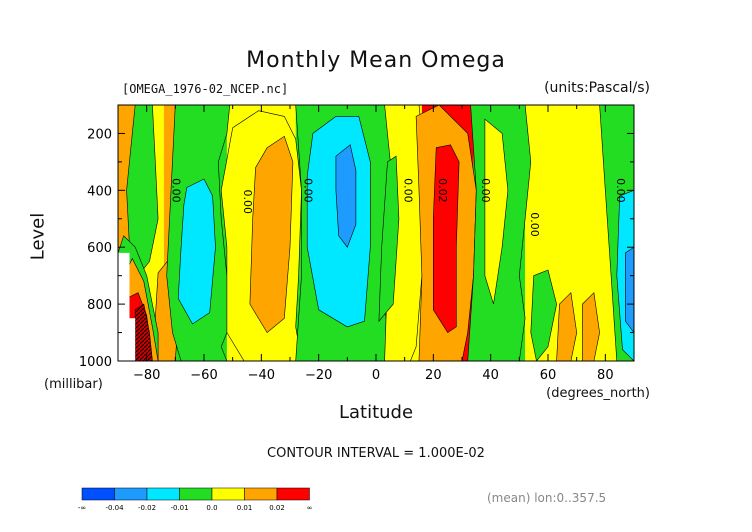 The width and height of the screenshot is (752, 532). I want to click on contour-interval-label: CONTOUR INTERVAL = 1.000E-02, so click(376, 453).